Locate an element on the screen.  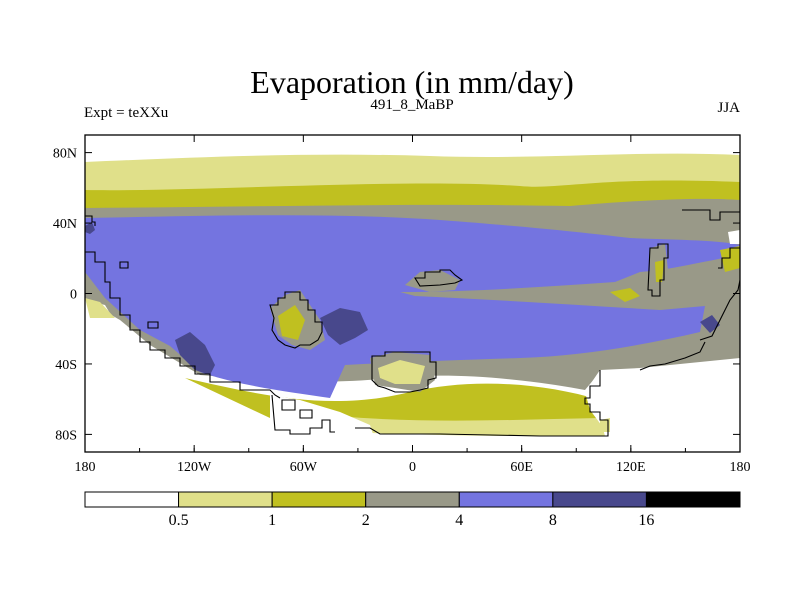
coast-antarctic-west is located at coordinates (303, 414).